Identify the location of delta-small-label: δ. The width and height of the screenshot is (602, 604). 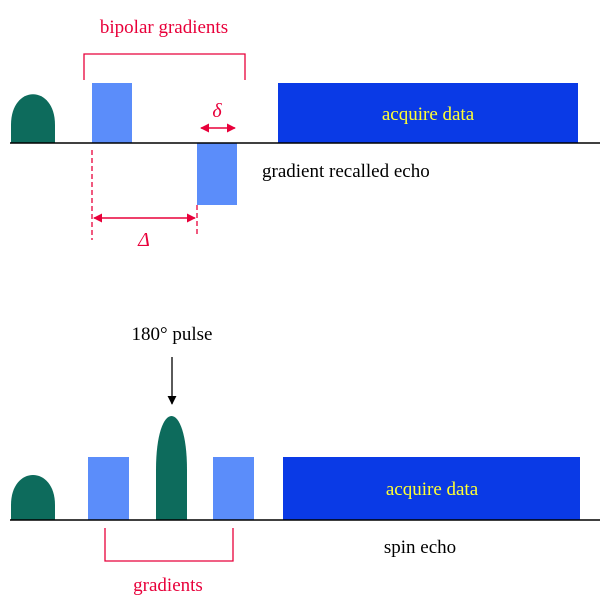
(217, 111).